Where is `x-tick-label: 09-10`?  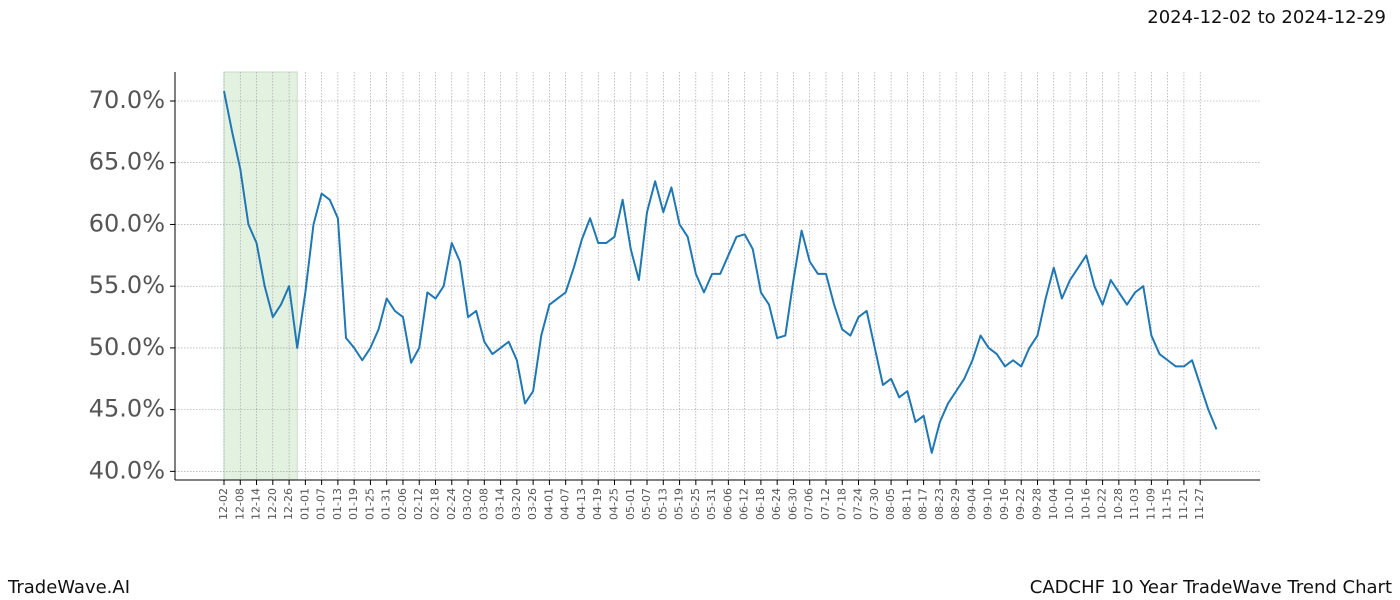
x-tick-label: 09-10 is located at coordinates (988, 504).